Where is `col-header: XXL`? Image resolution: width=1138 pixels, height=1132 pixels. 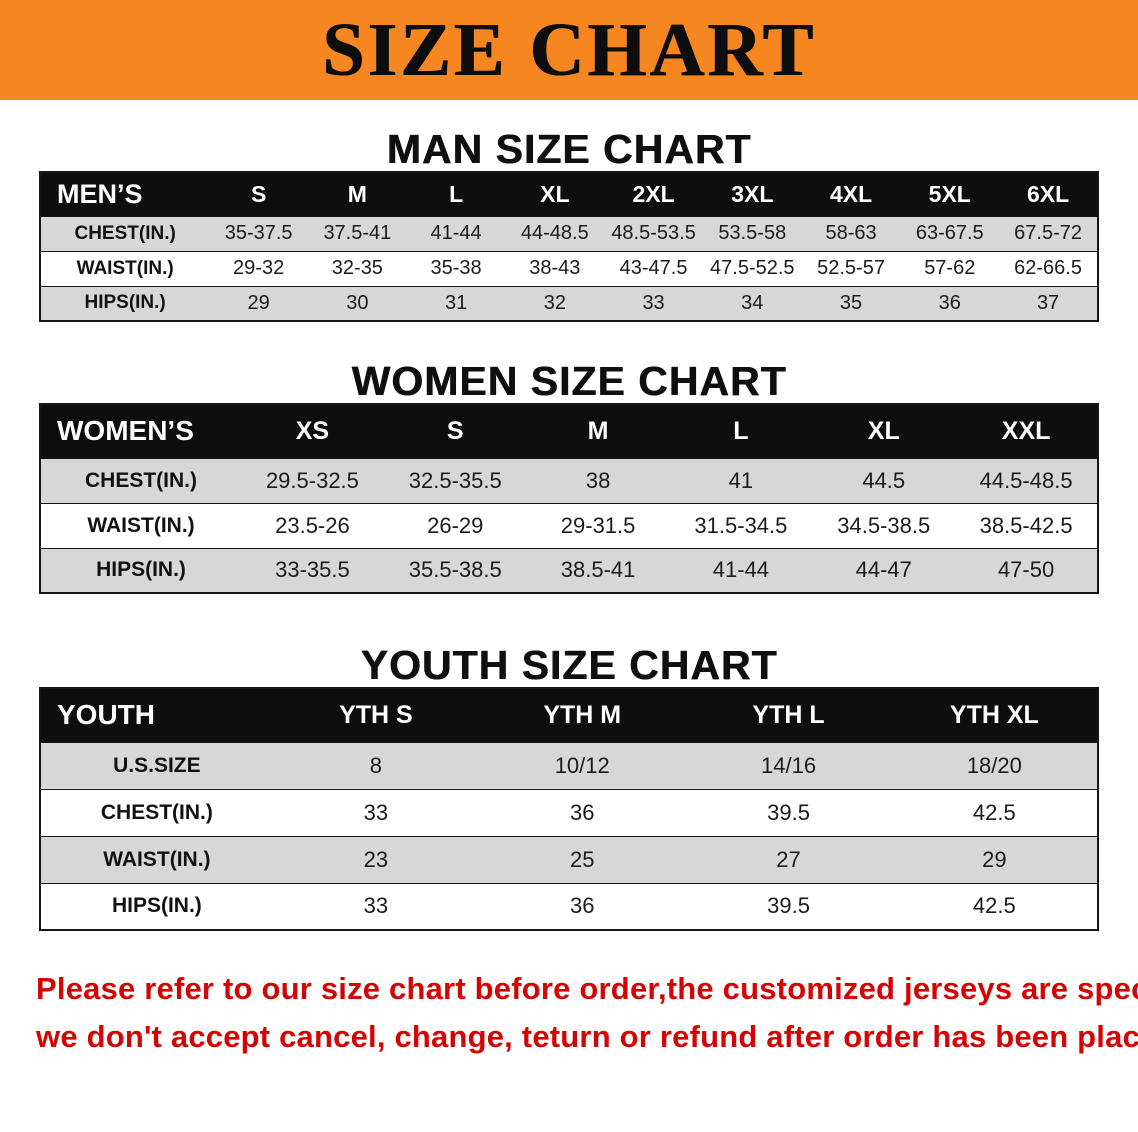 col-header: XXL is located at coordinates (1026, 431).